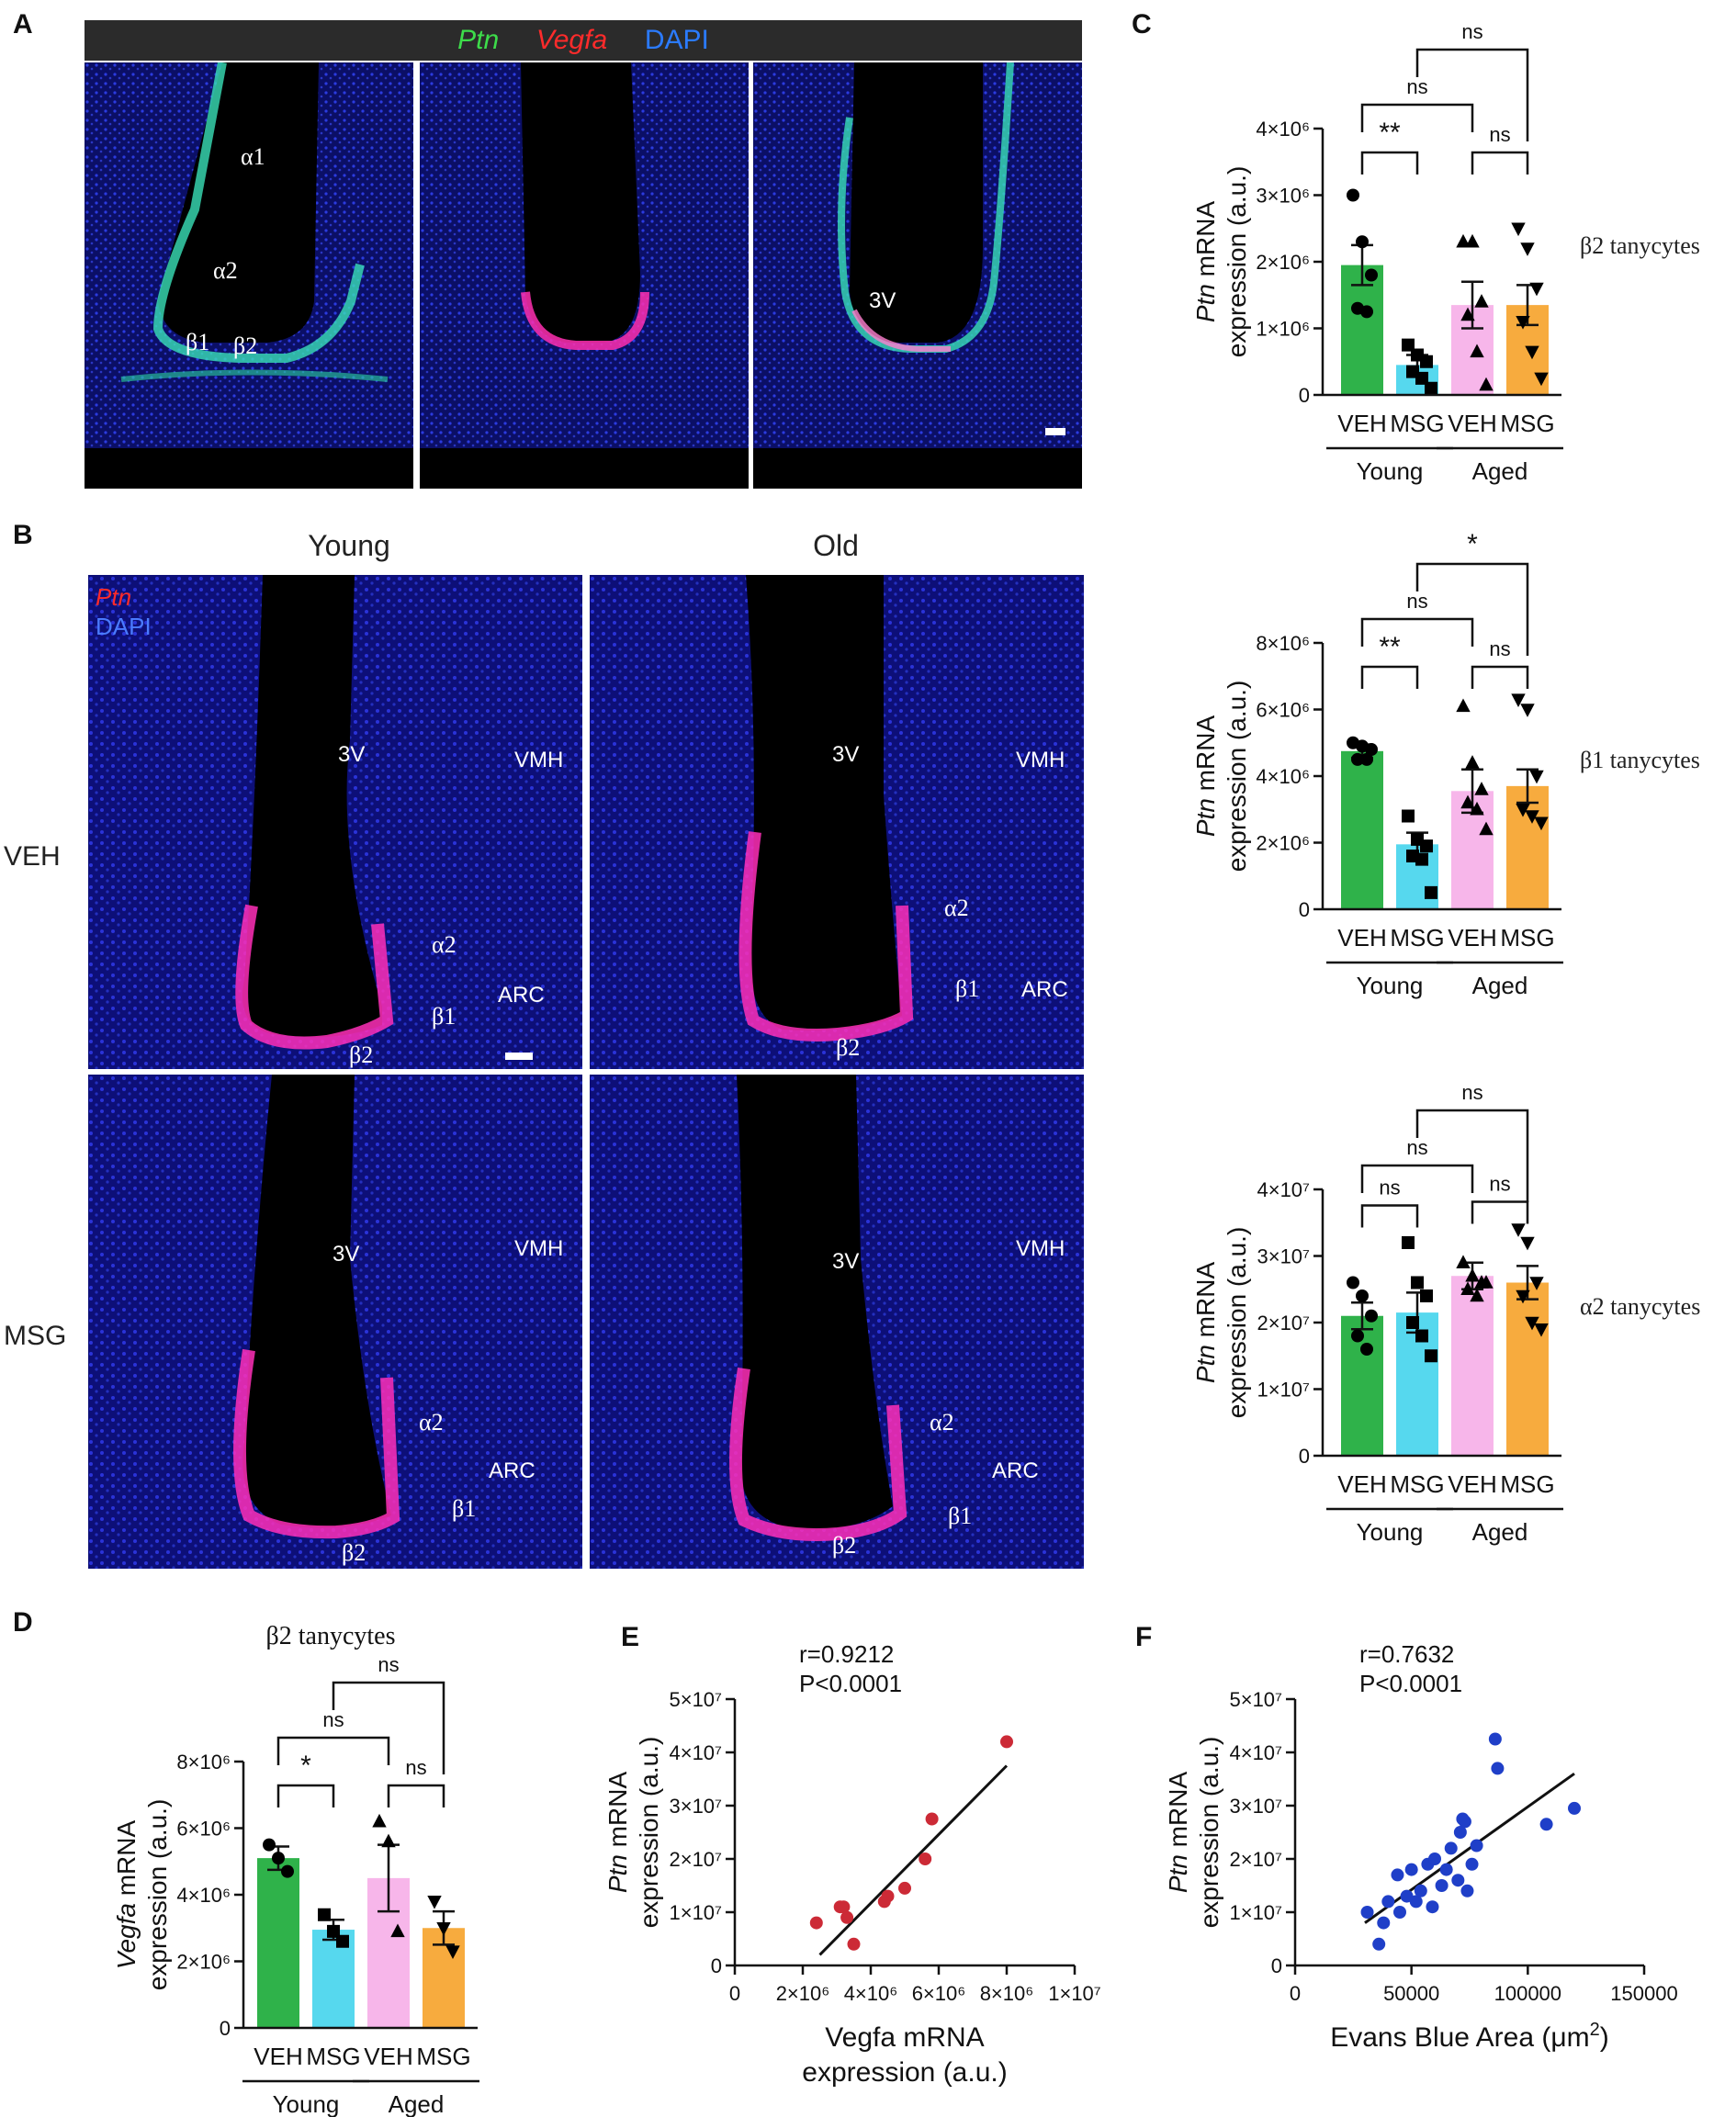  I want to click on y-axis-label-line2: expression (a.u.), so click(1237, 1323).